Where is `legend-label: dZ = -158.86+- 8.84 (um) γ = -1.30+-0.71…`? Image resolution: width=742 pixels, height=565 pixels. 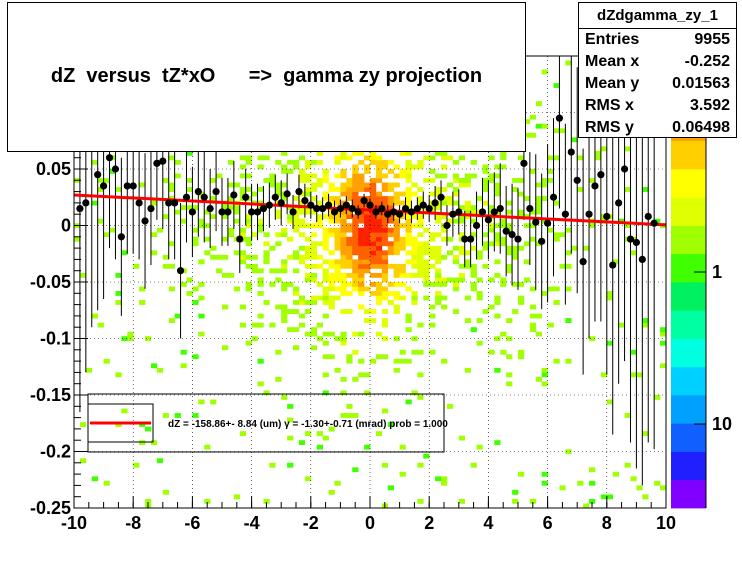
legend-label: dZ = -158.86+- 8.84 (um) γ = -1.30+-0.71… is located at coordinates (308, 424).